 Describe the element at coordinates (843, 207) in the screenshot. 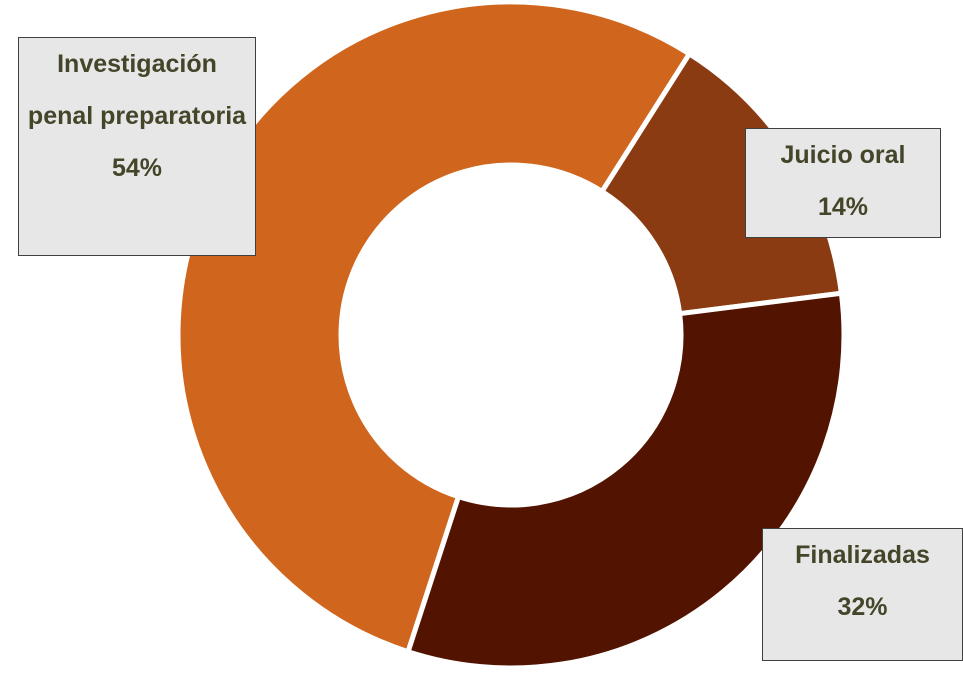

I see `value-label: 14%` at that location.